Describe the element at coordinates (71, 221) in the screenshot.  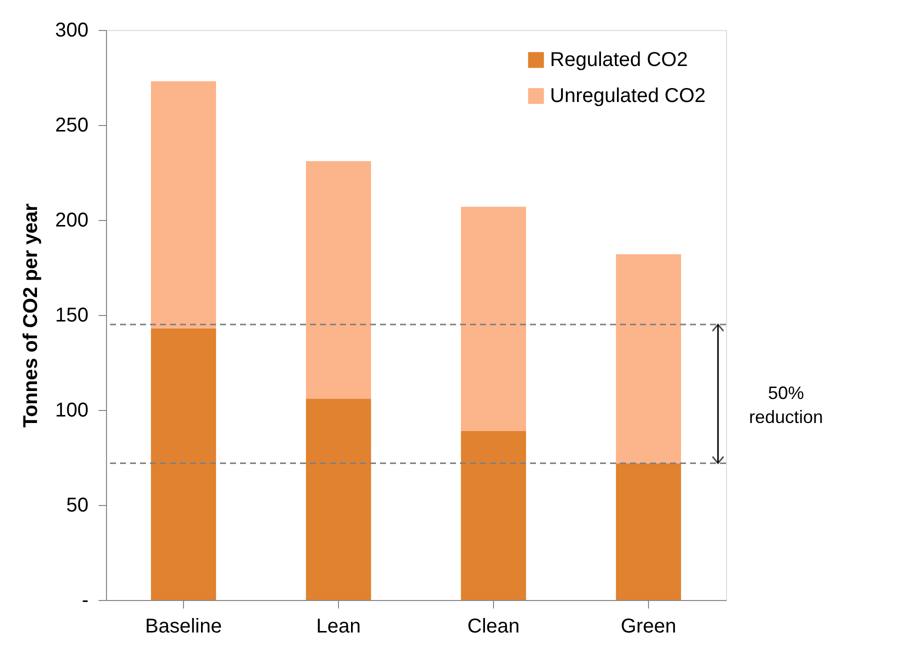
I see `y-tick-label: 200` at that location.